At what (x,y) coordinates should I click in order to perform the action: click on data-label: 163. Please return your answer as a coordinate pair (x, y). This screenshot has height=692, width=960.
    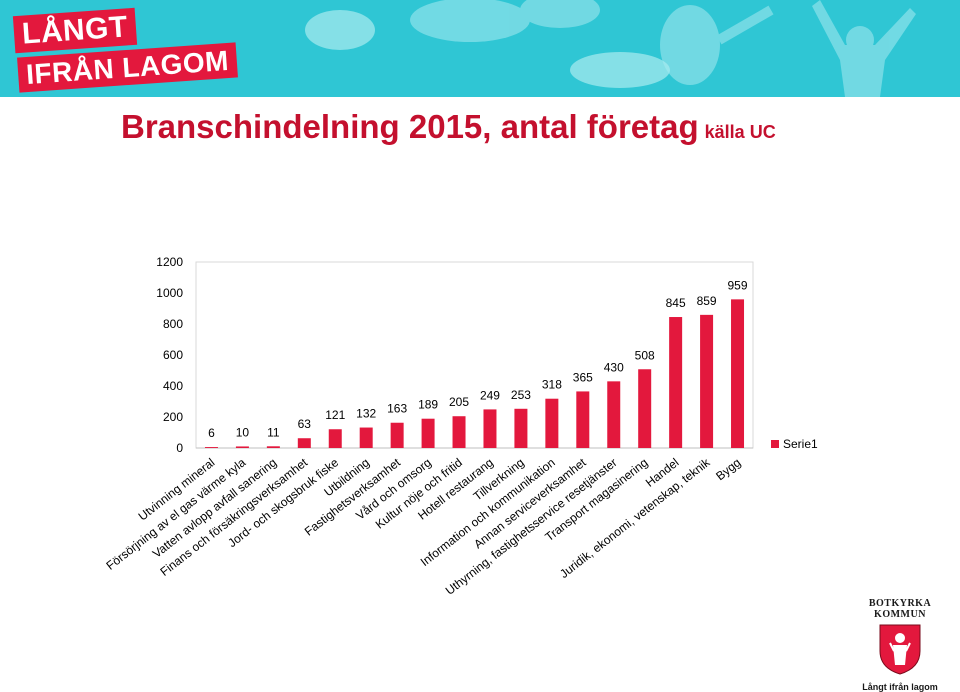
    Looking at the image, I should click on (397, 409).